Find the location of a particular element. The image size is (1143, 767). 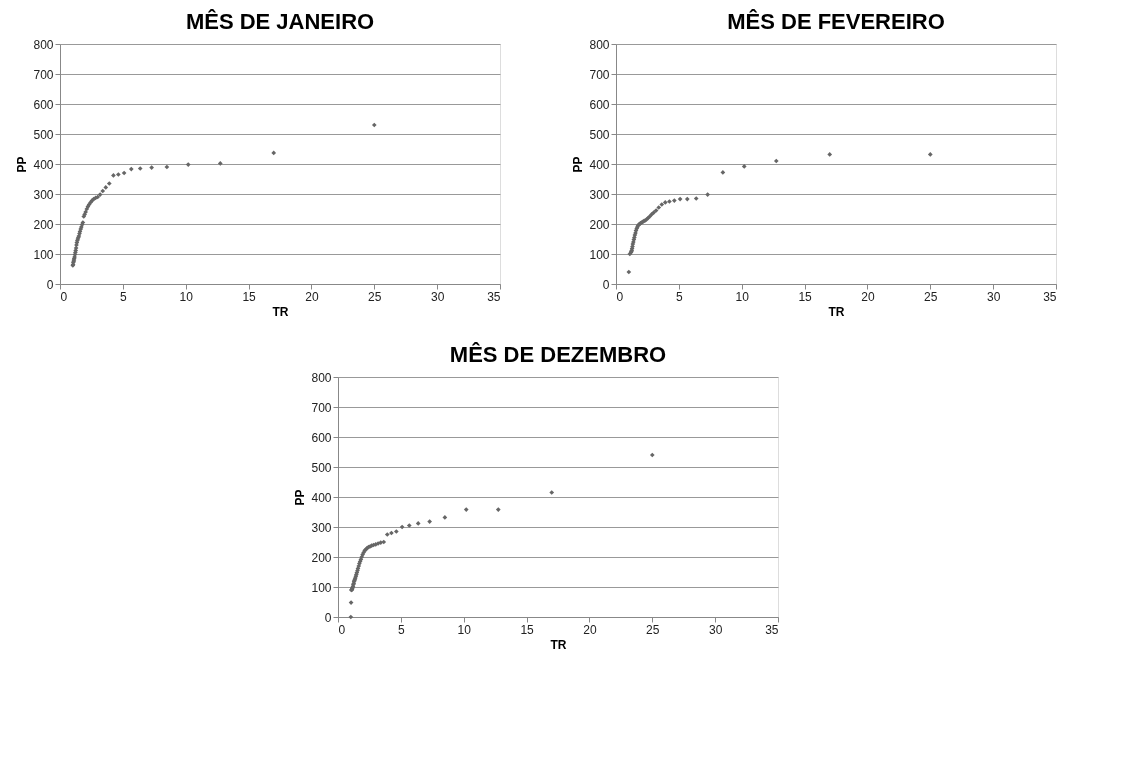

chart-title: MÊS DE FEVEREIRO is located at coordinates (836, 21).